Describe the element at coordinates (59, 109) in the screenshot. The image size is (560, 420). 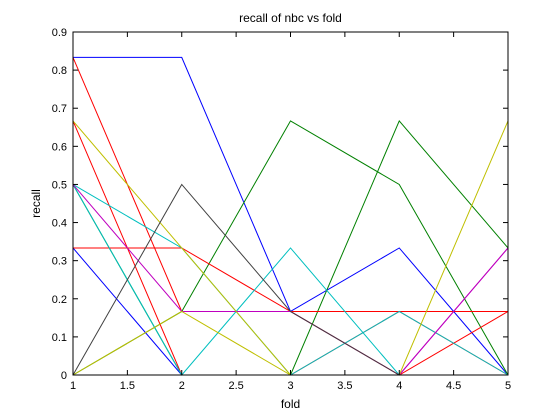
I see `y-tick-label: 0.7` at that location.